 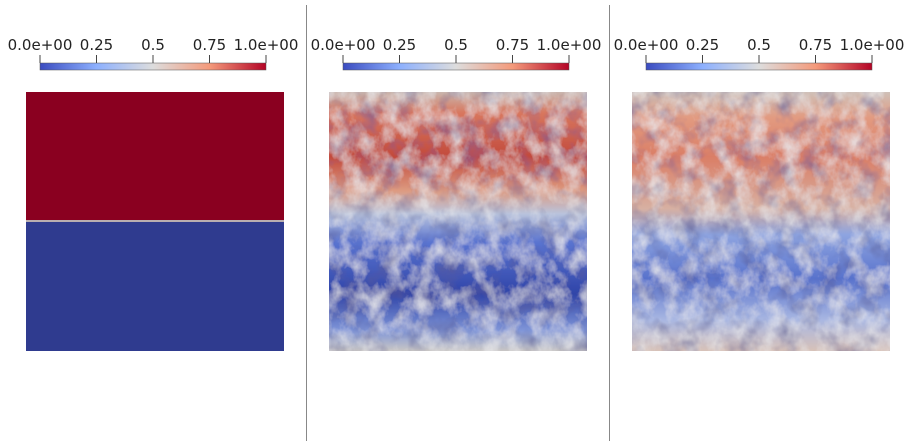 What do you see at coordinates (155, 286) in the screenshot?
I see `field-bottom` at bounding box center [155, 286].